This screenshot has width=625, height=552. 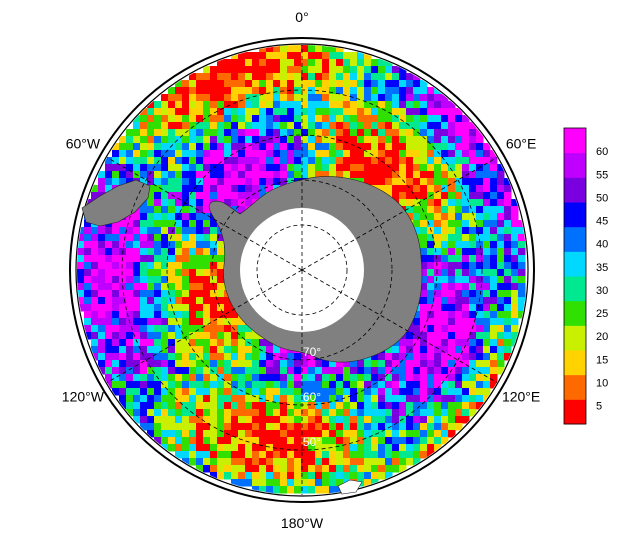 What do you see at coordinates (116, 203) in the screenshot?
I see `south-america-tip` at bounding box center [116, 203].